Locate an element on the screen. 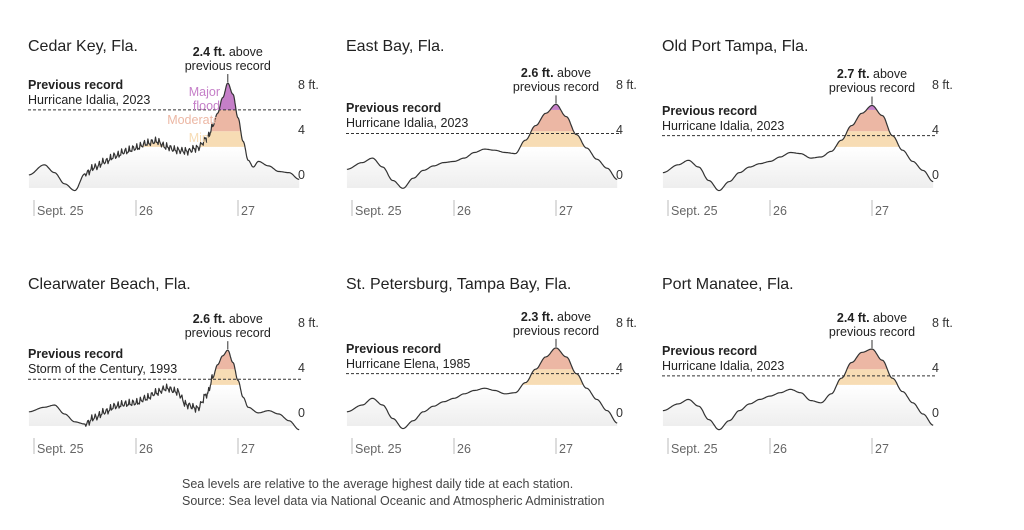  annotation-line-1: 2.3 ft. above is located at coordinates (556, 317).